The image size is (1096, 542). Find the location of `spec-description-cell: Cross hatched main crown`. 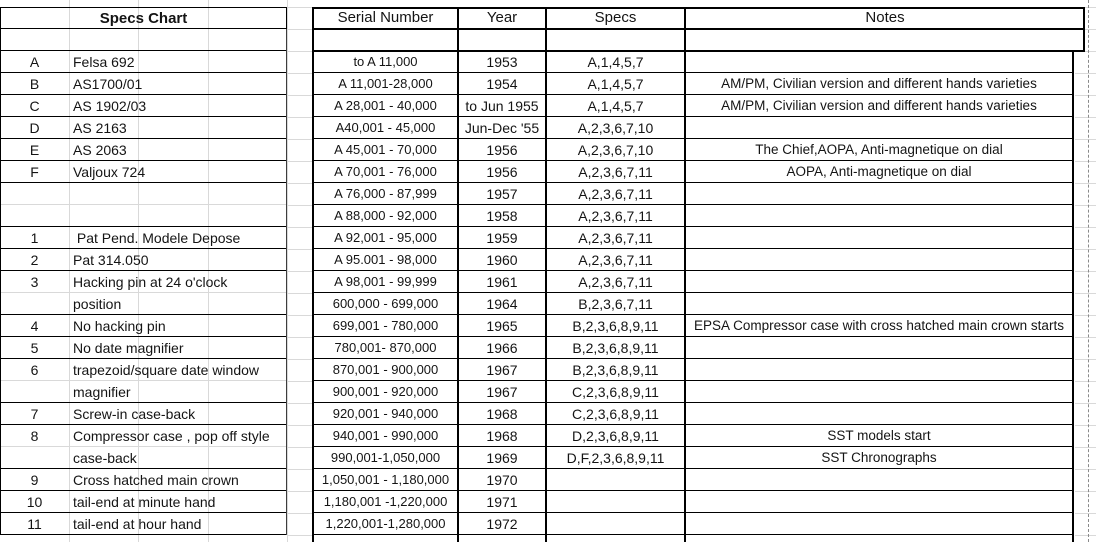

spec-description-cell: Cross hatched main crown is located at coordinates (156, 479).